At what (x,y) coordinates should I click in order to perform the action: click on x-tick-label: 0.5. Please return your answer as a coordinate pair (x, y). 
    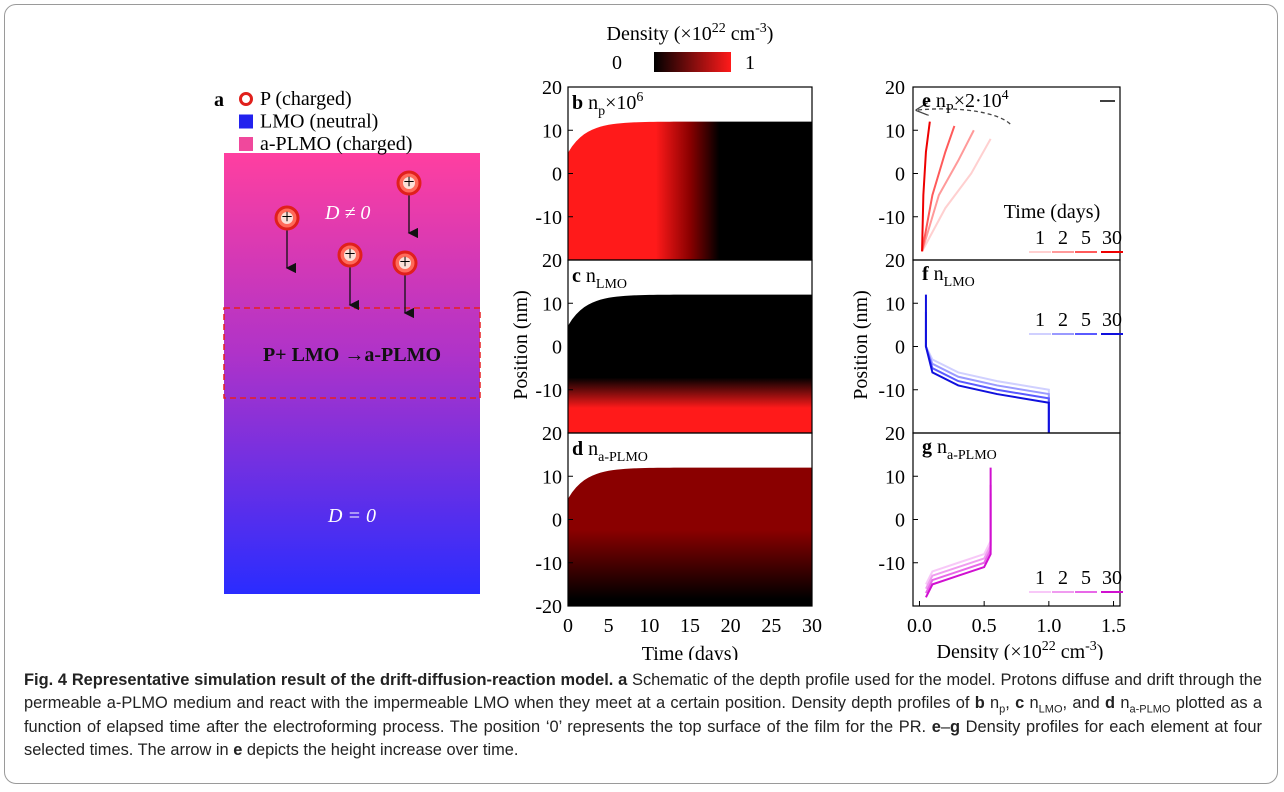
    Looking at the image, I should click on (984, 626).